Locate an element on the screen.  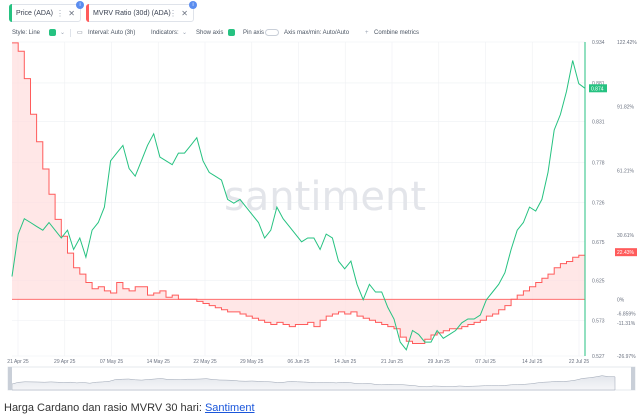
navigator-handle-right is located at coordinates (633, 378).